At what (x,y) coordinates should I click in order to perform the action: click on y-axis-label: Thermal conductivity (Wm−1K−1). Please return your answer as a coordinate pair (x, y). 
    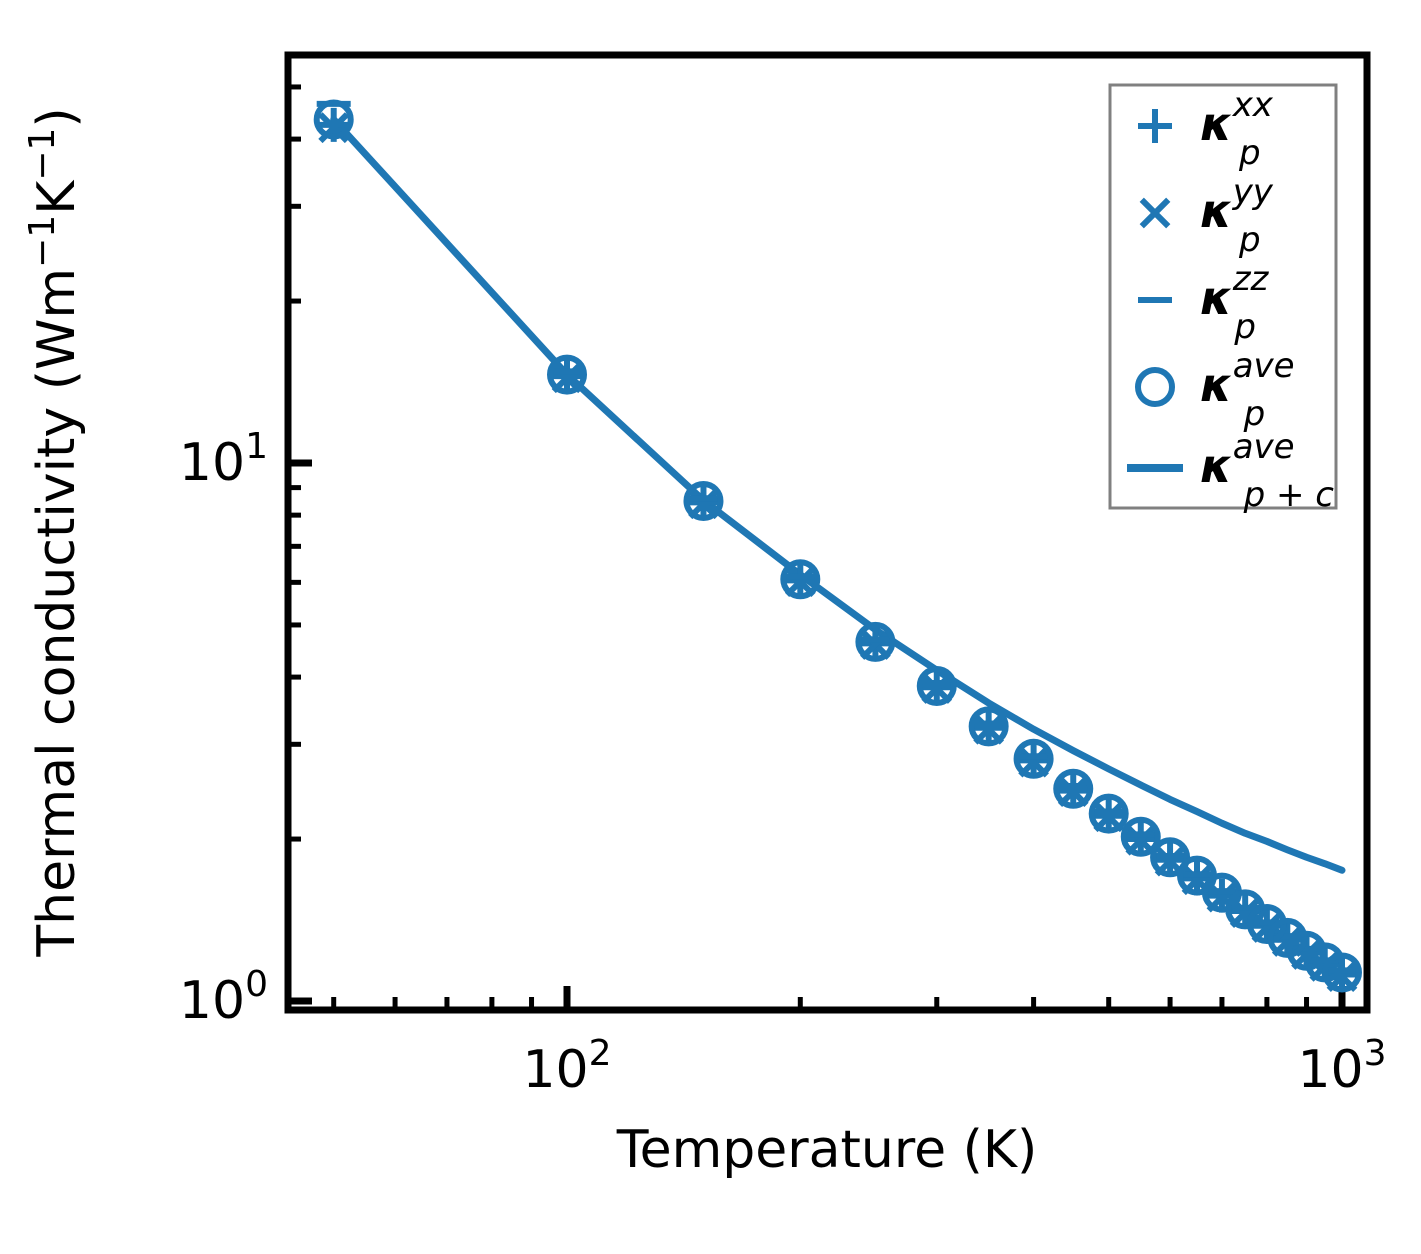
    Looking at the image, I should click on (54, 532).